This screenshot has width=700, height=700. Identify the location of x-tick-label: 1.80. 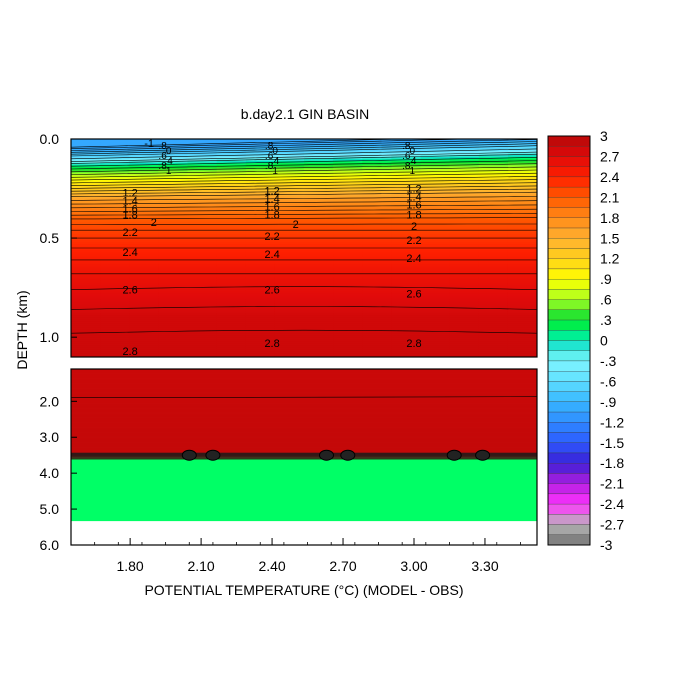
(129, 566).